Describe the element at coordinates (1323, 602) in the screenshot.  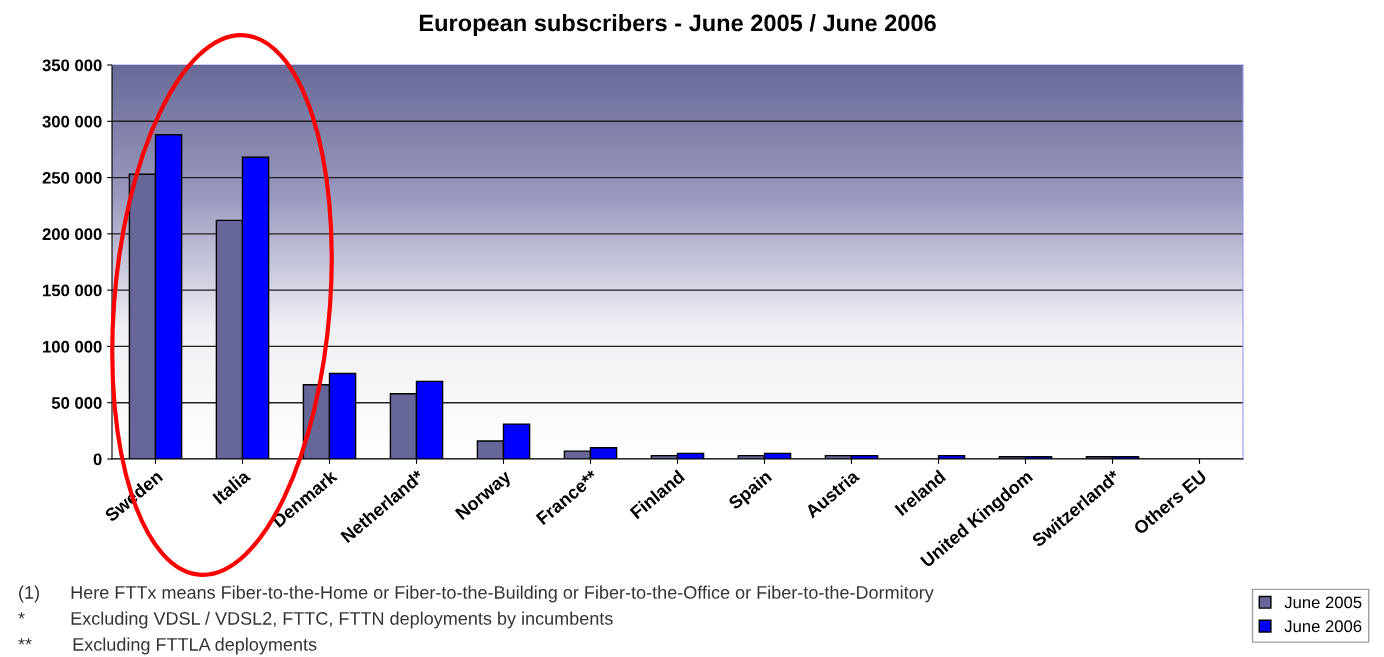
I see `legend-label: June 2005` at that location.